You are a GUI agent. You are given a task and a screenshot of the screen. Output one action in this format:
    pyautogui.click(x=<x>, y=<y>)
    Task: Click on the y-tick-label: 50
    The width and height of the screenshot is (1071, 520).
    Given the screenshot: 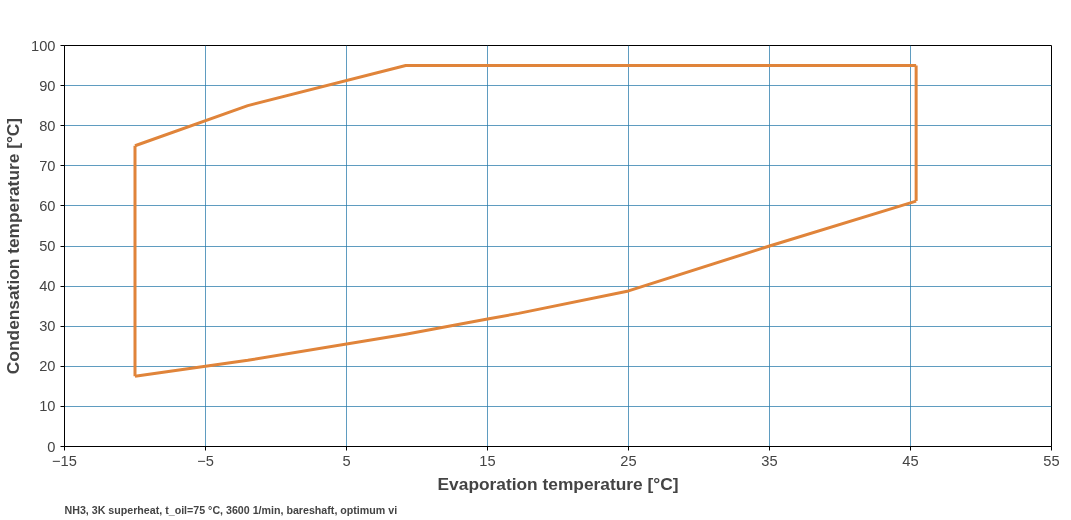 What is the action you would take?
    pyautogui.click(x=47, y=246)
    